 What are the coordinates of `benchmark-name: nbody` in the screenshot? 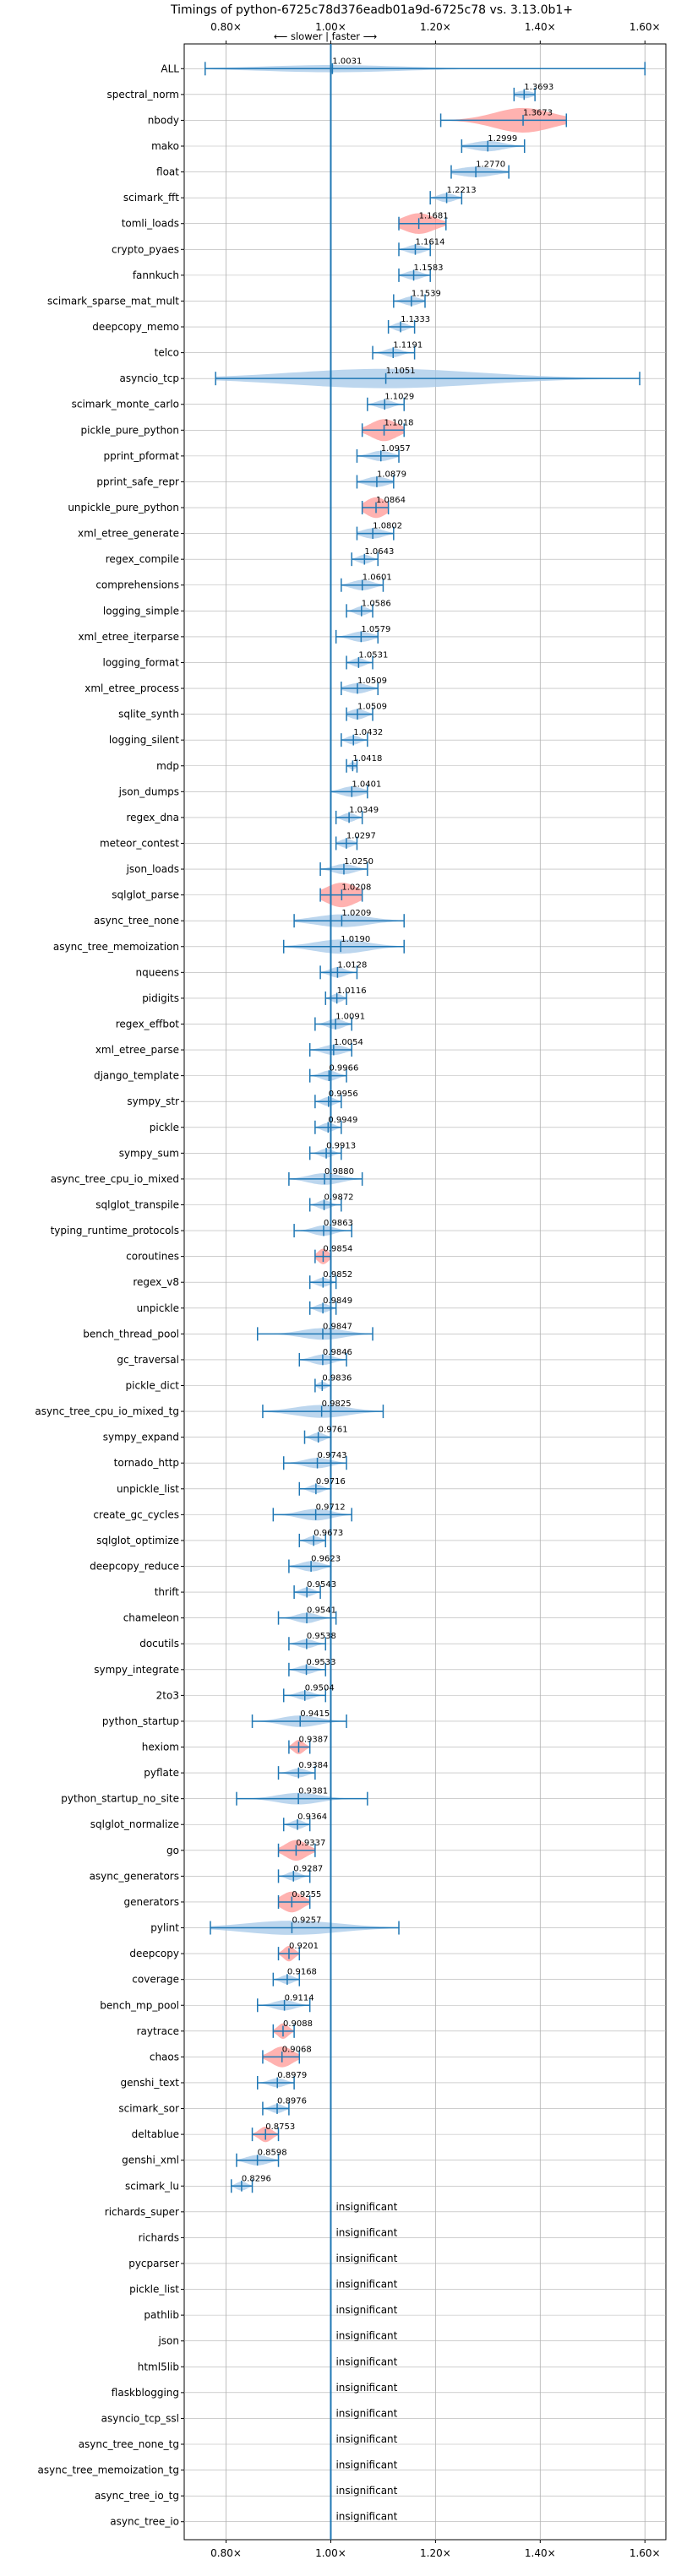 It's located at (163, 120).